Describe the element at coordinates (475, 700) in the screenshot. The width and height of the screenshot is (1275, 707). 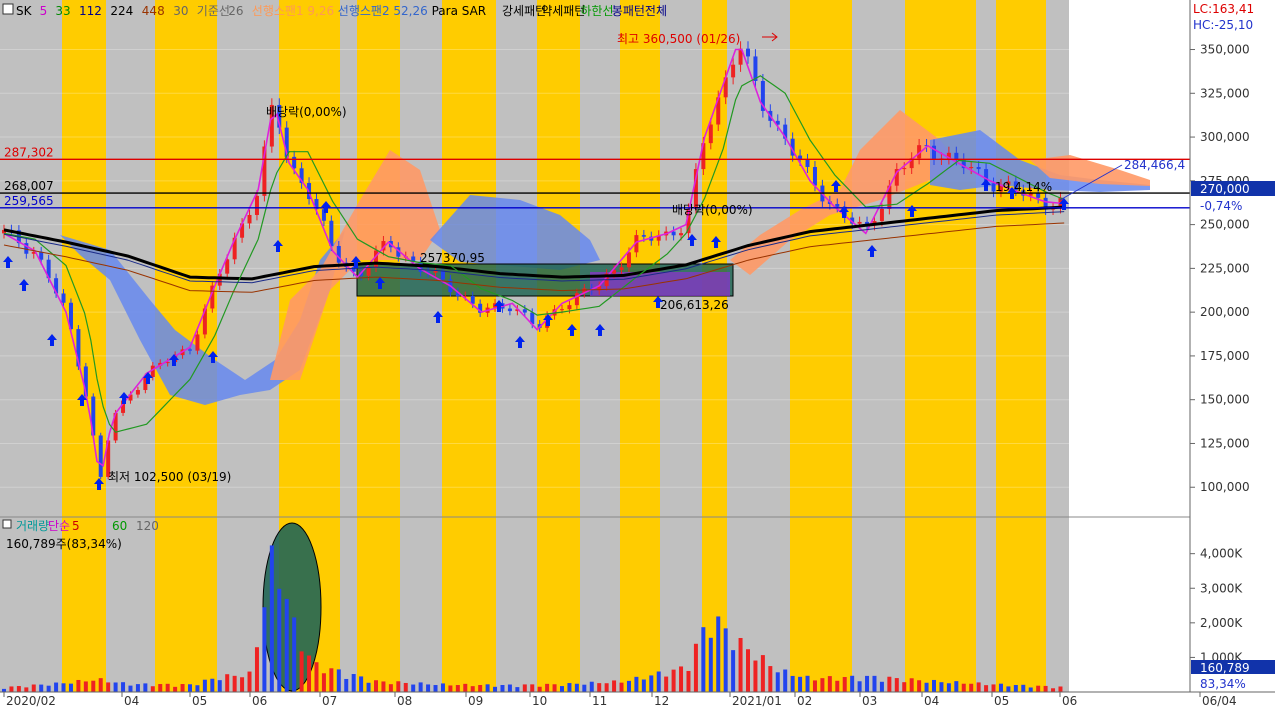
I see `x-tick-label: 09` at that location.